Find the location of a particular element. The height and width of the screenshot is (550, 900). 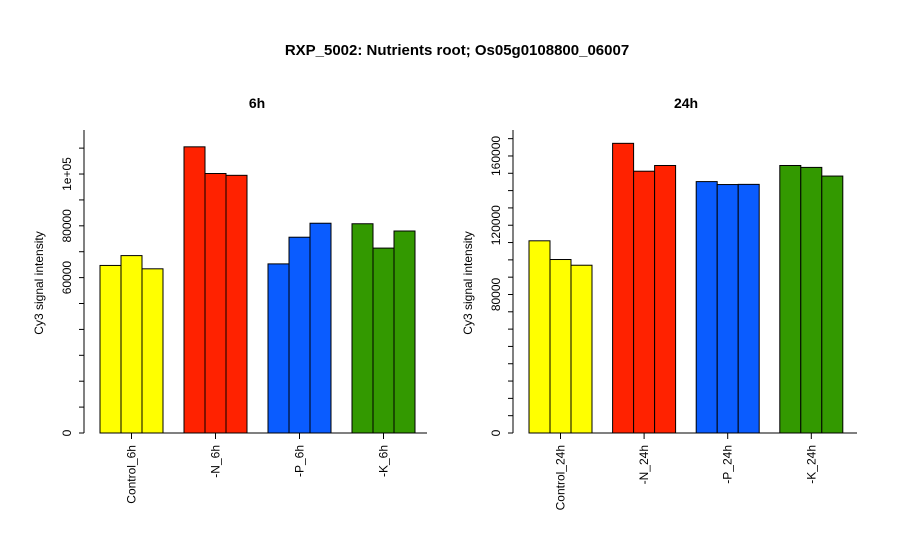

y-axis-label-24h: Cy3 signal intensity is located at coordinates (468, 282).